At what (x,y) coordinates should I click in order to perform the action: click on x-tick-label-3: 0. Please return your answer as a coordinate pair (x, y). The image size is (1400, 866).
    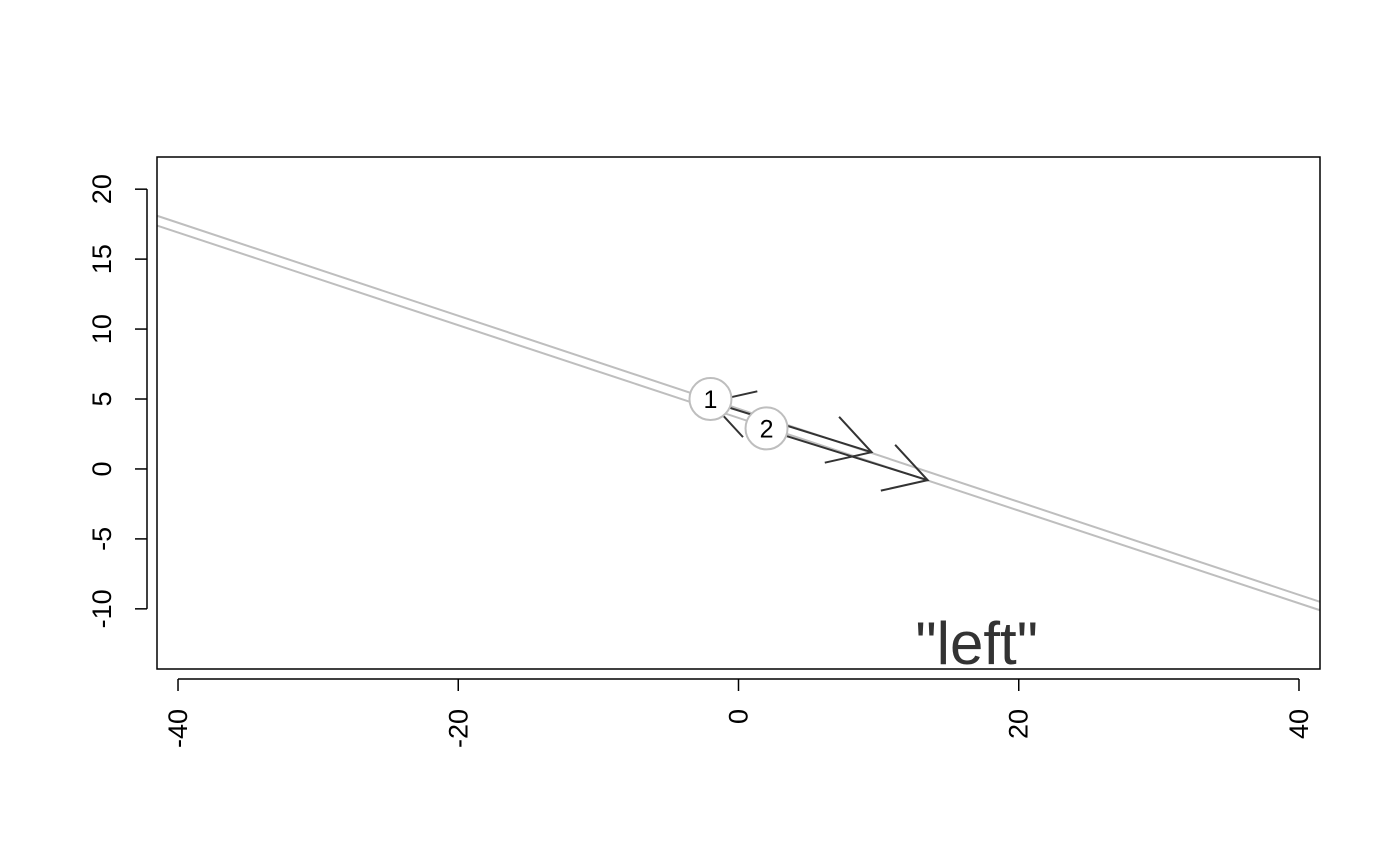
    Looking at the image, I should click on (739, 716).